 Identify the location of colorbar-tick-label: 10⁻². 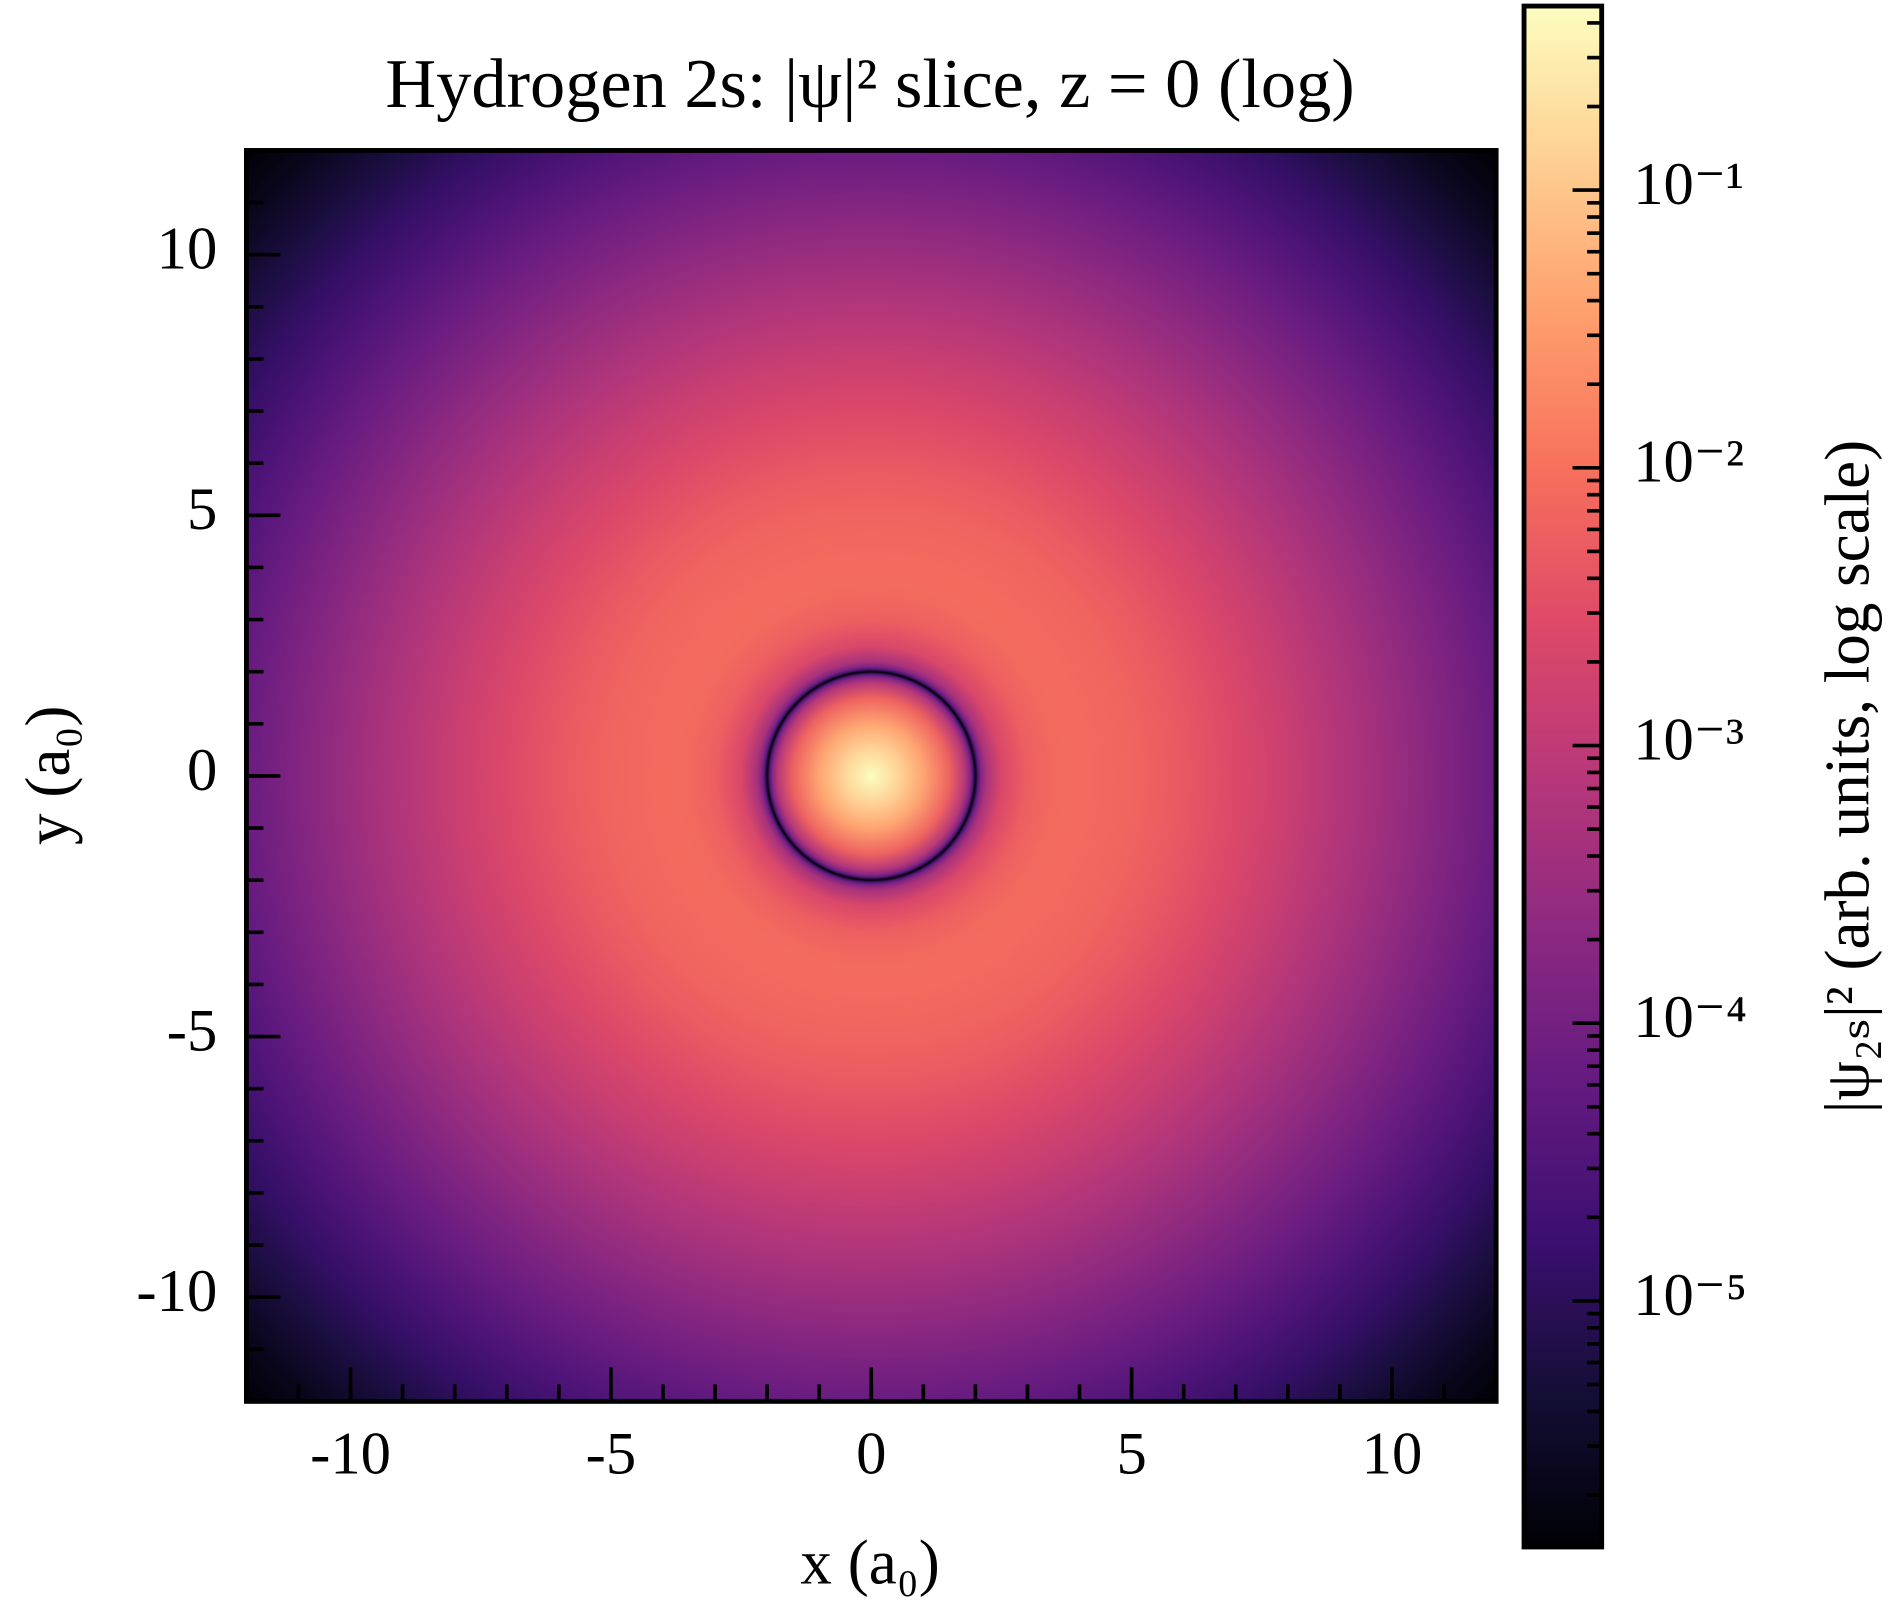
(1688, 462).